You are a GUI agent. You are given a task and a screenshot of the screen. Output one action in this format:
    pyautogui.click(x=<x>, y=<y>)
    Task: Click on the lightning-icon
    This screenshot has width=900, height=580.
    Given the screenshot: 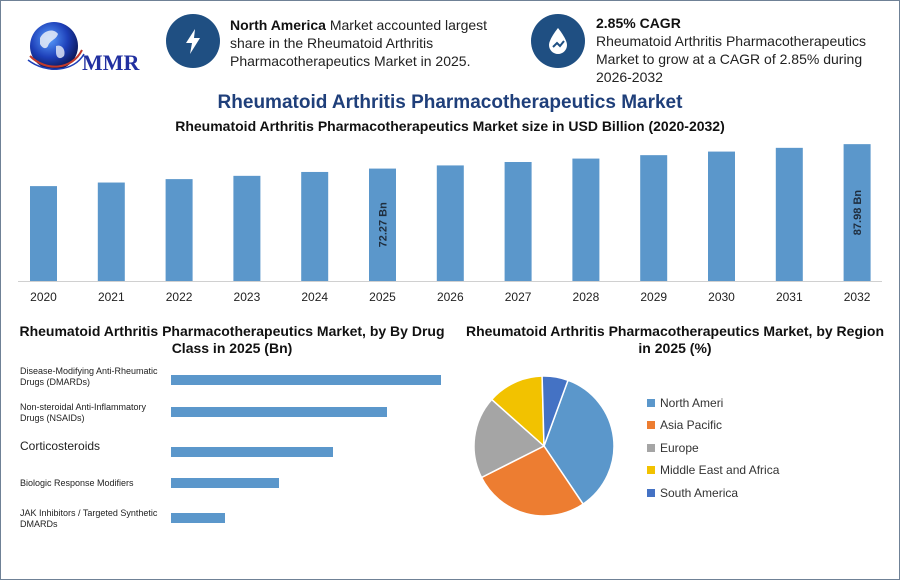 What is the action you would take?
    pyautogui.click(x=193, y=41)
    